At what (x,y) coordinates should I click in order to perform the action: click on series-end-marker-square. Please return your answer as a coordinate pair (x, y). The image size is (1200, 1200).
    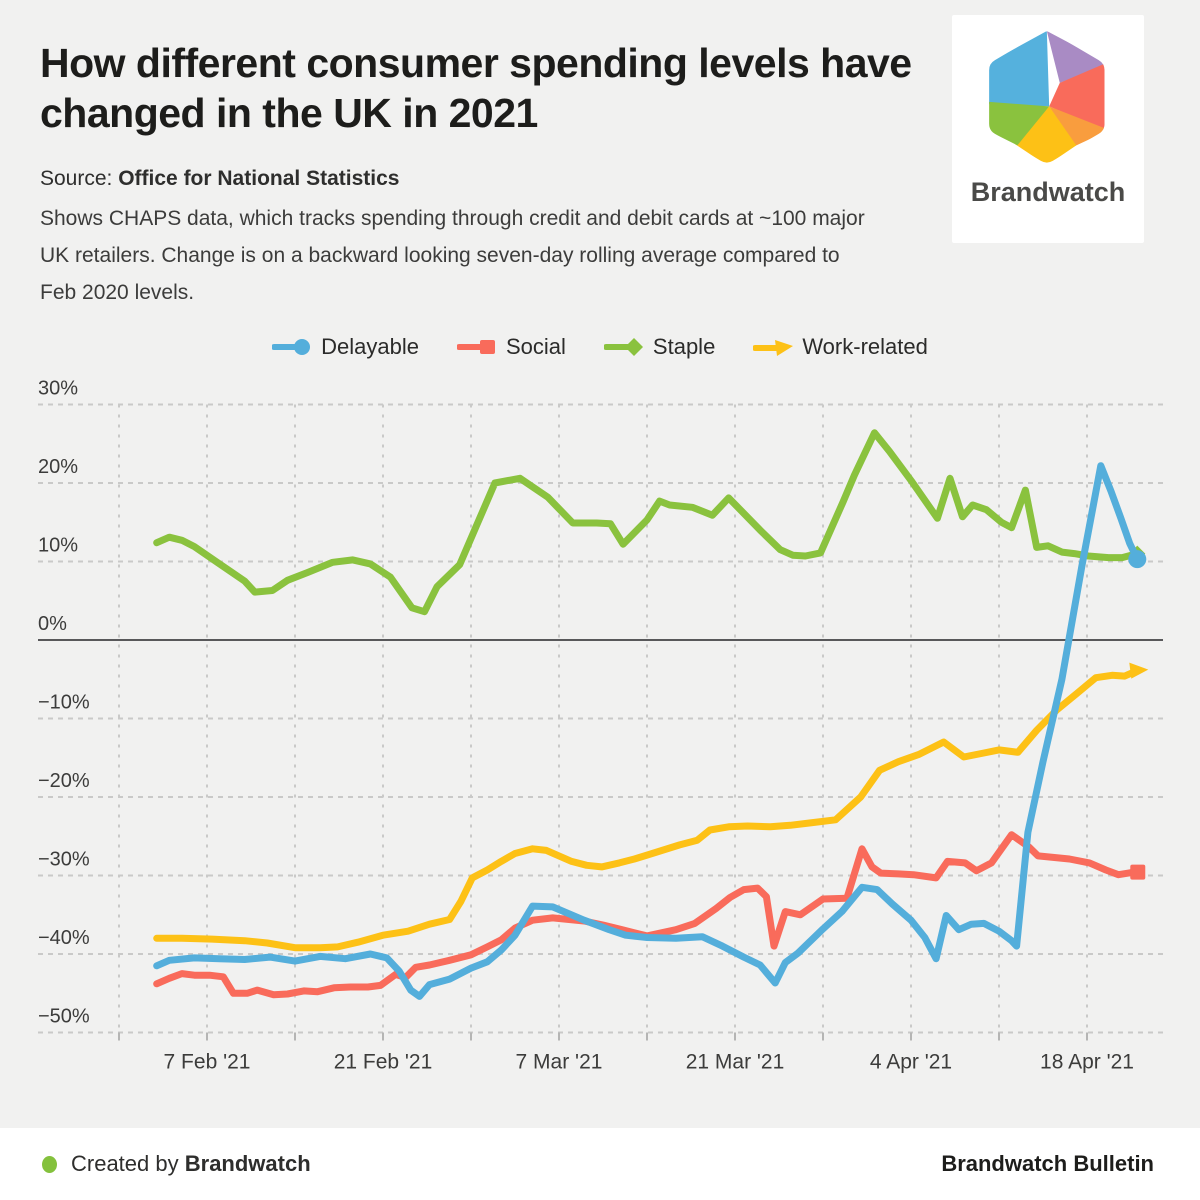
    Looking at the image, I should click on (1138, 872).